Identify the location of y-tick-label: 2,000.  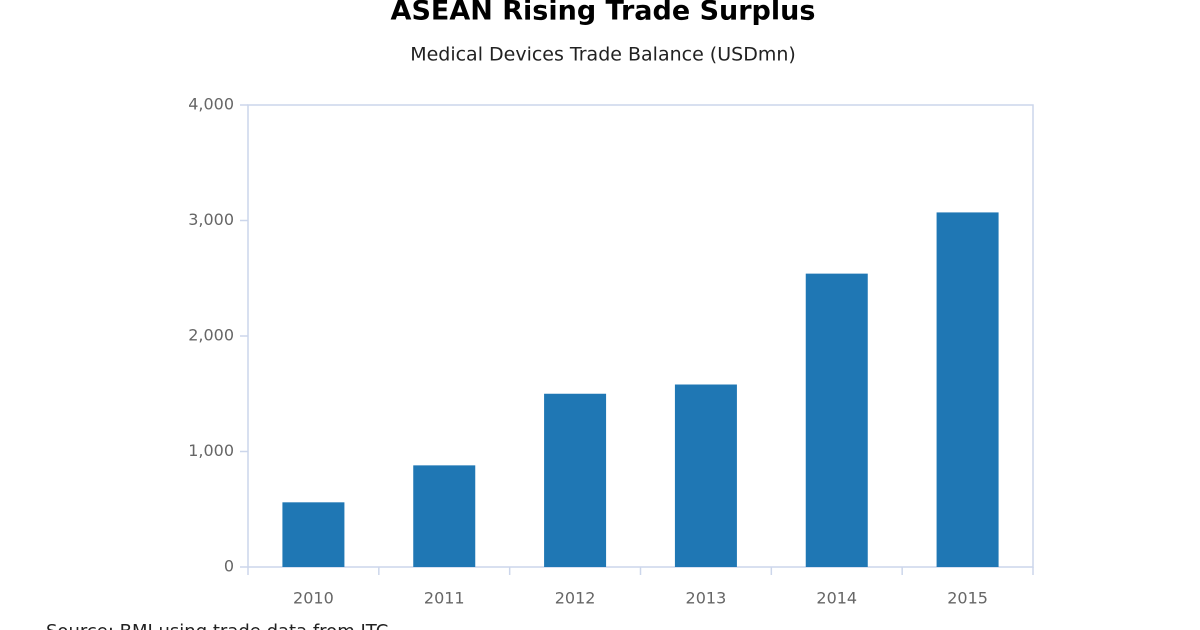
(211, 335).